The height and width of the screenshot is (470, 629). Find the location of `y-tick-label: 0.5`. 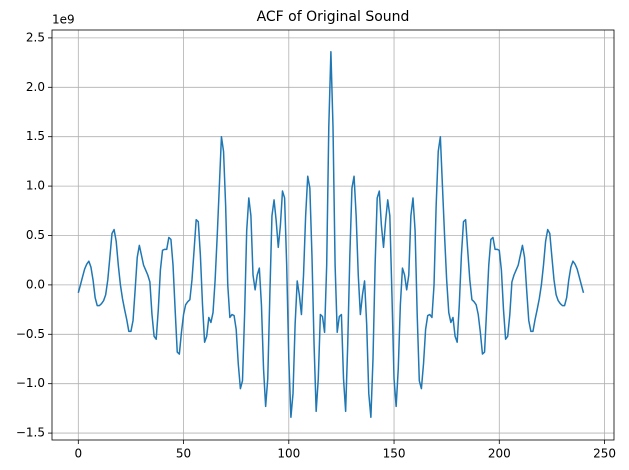

y-tick-label: 0.5 is located at coordinates (35, 235).